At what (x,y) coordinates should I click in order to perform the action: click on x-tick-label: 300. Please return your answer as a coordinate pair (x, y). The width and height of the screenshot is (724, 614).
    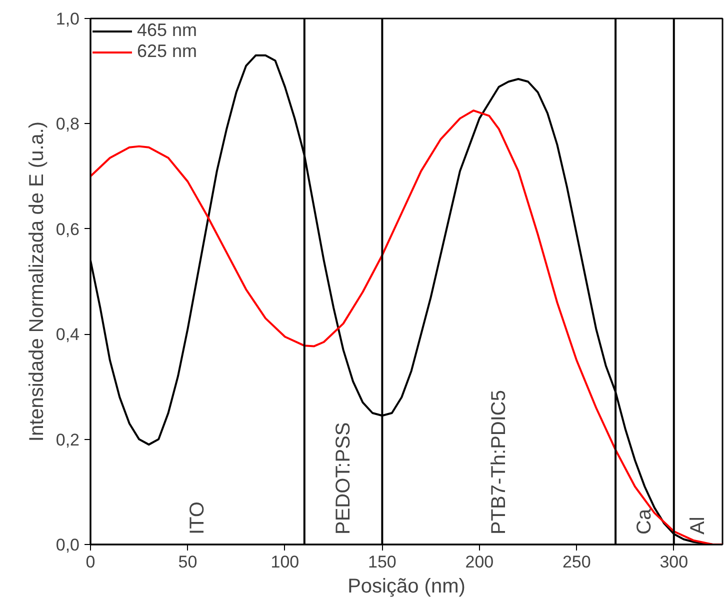
    Looking at the image, I should click on (674, 562).